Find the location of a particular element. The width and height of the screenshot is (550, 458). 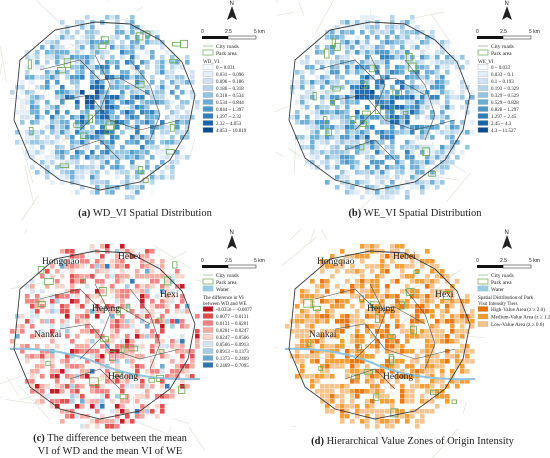

district-divider is located at coordinates (395, 112).